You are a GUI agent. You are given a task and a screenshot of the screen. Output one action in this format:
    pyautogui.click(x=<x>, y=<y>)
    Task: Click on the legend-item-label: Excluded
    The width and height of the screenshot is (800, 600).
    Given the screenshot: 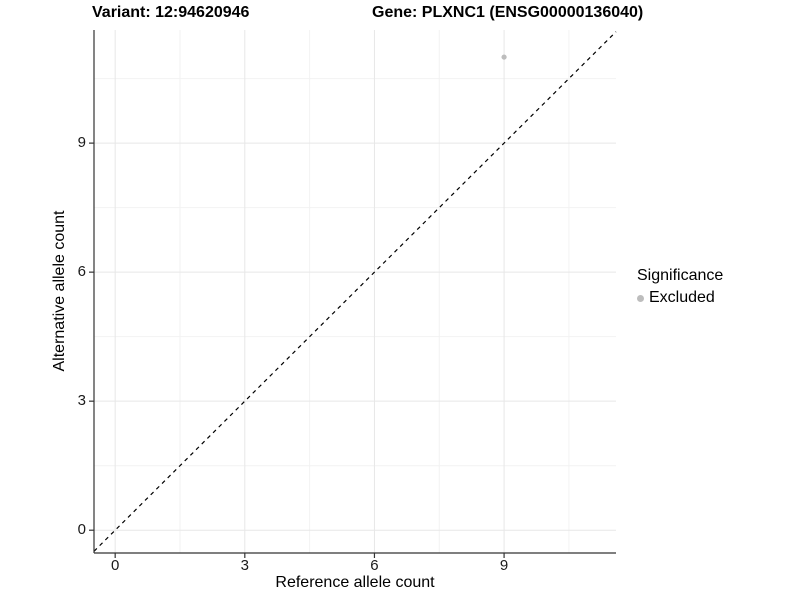 What is the action you would take?
    pyautogui.click(x=682, y=297)
    